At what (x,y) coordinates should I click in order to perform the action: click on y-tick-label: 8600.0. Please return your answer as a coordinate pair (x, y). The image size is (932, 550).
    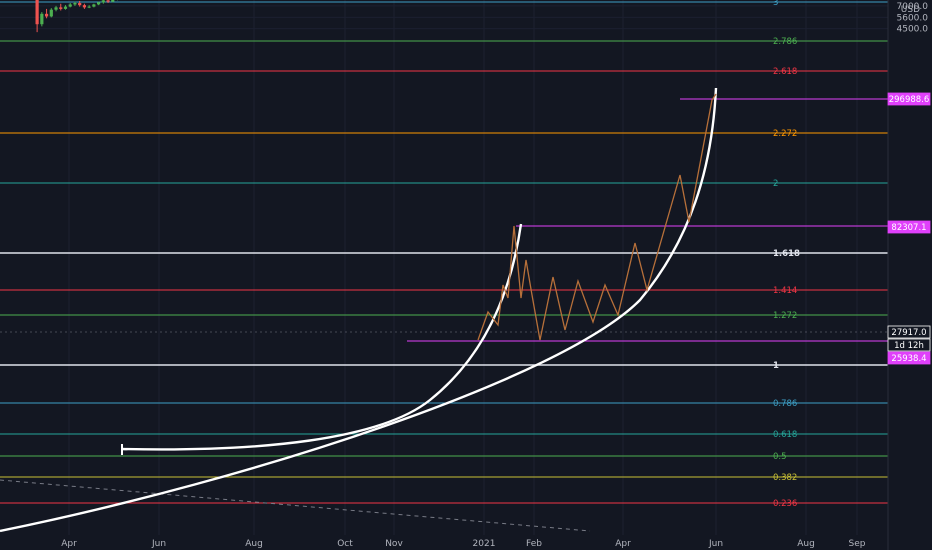
    Looking at the image, I should click on (913, 0).